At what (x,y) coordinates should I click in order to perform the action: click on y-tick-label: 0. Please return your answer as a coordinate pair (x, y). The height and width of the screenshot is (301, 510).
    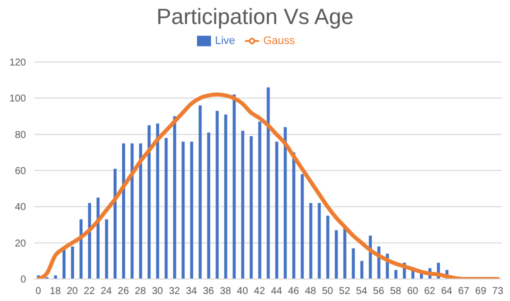
    Looking at the image, I should click on (23, 280).